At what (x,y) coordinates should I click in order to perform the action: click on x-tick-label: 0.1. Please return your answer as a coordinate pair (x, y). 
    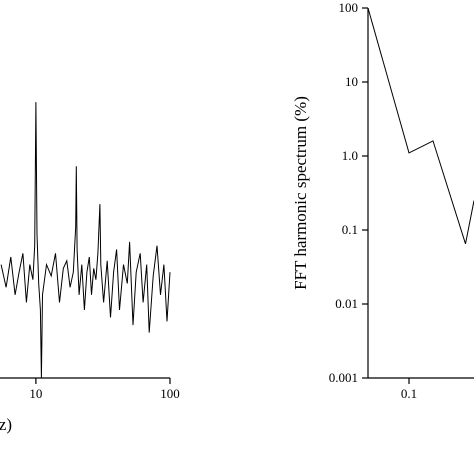
    Looking at the image, I should click on (409, 393).